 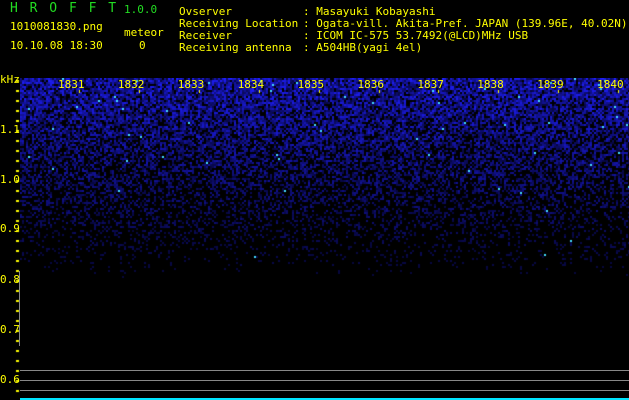 I want to click on file-name: 1010081830.png, so click(x=56, y=26).